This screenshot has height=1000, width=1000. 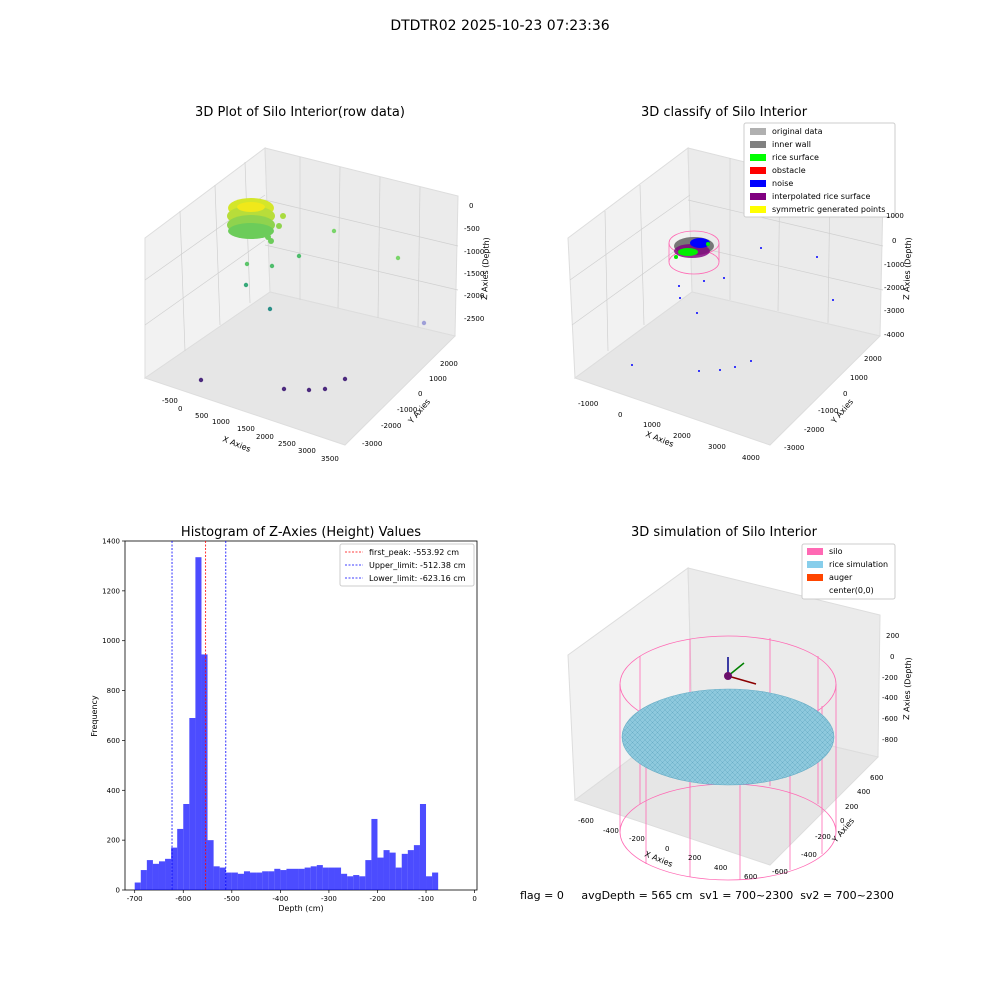 I want to click on hist-bars, so click(x=286, y=723).